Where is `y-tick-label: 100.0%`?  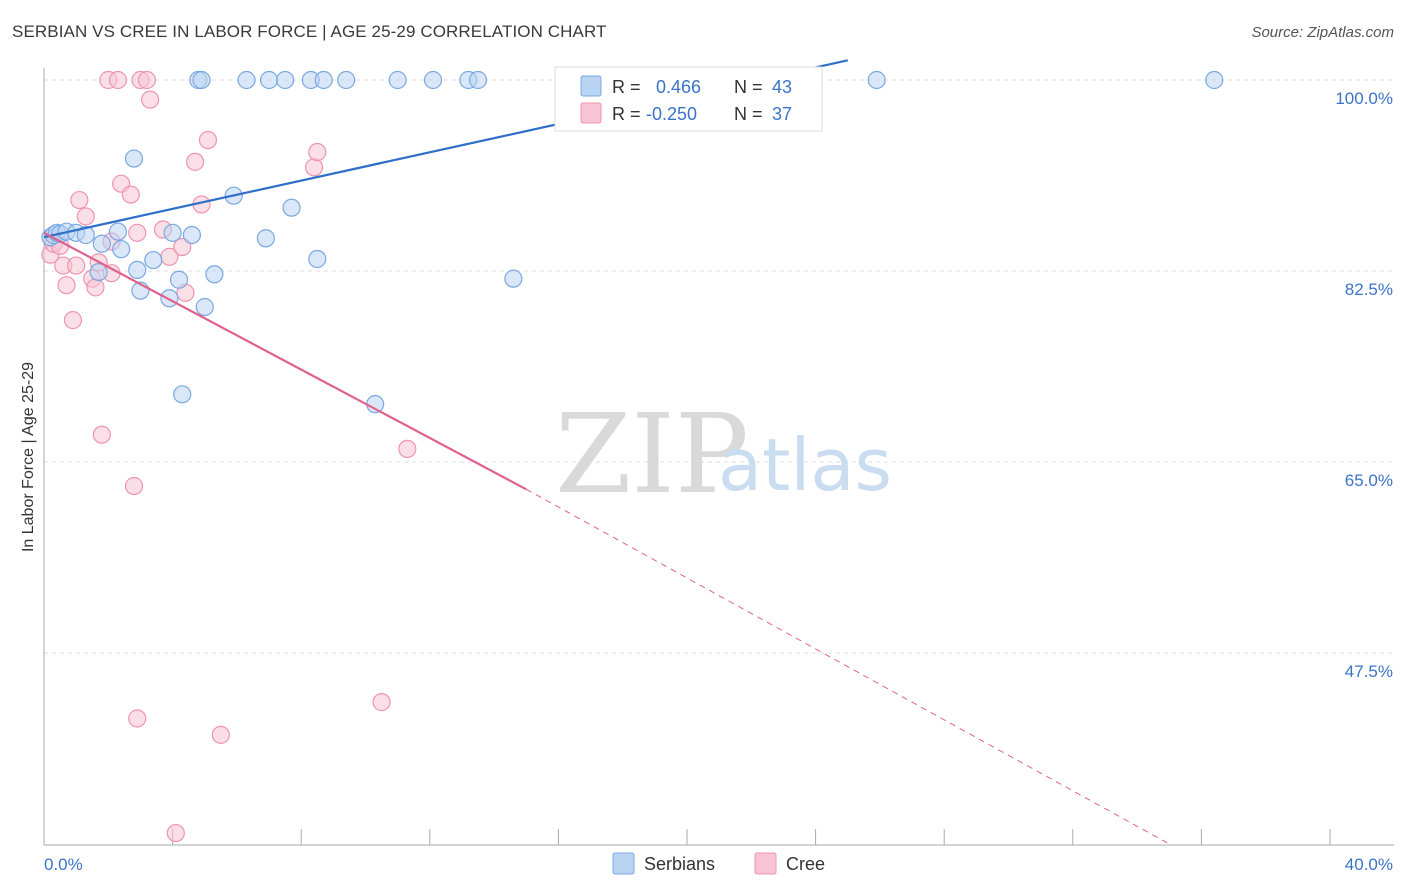 y-tick-label: 100.0% is located at coordinates (1364, 98).